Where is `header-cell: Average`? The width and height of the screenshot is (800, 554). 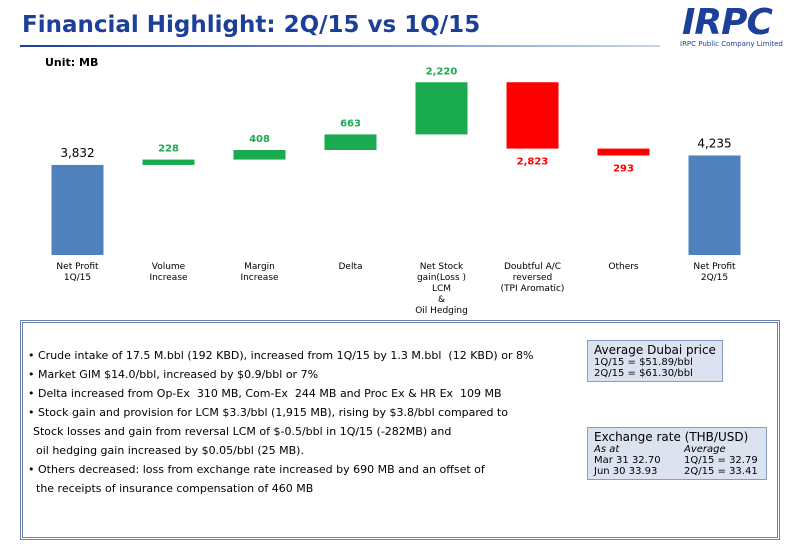
header-cell: Average is located at coordinates (705, 449).